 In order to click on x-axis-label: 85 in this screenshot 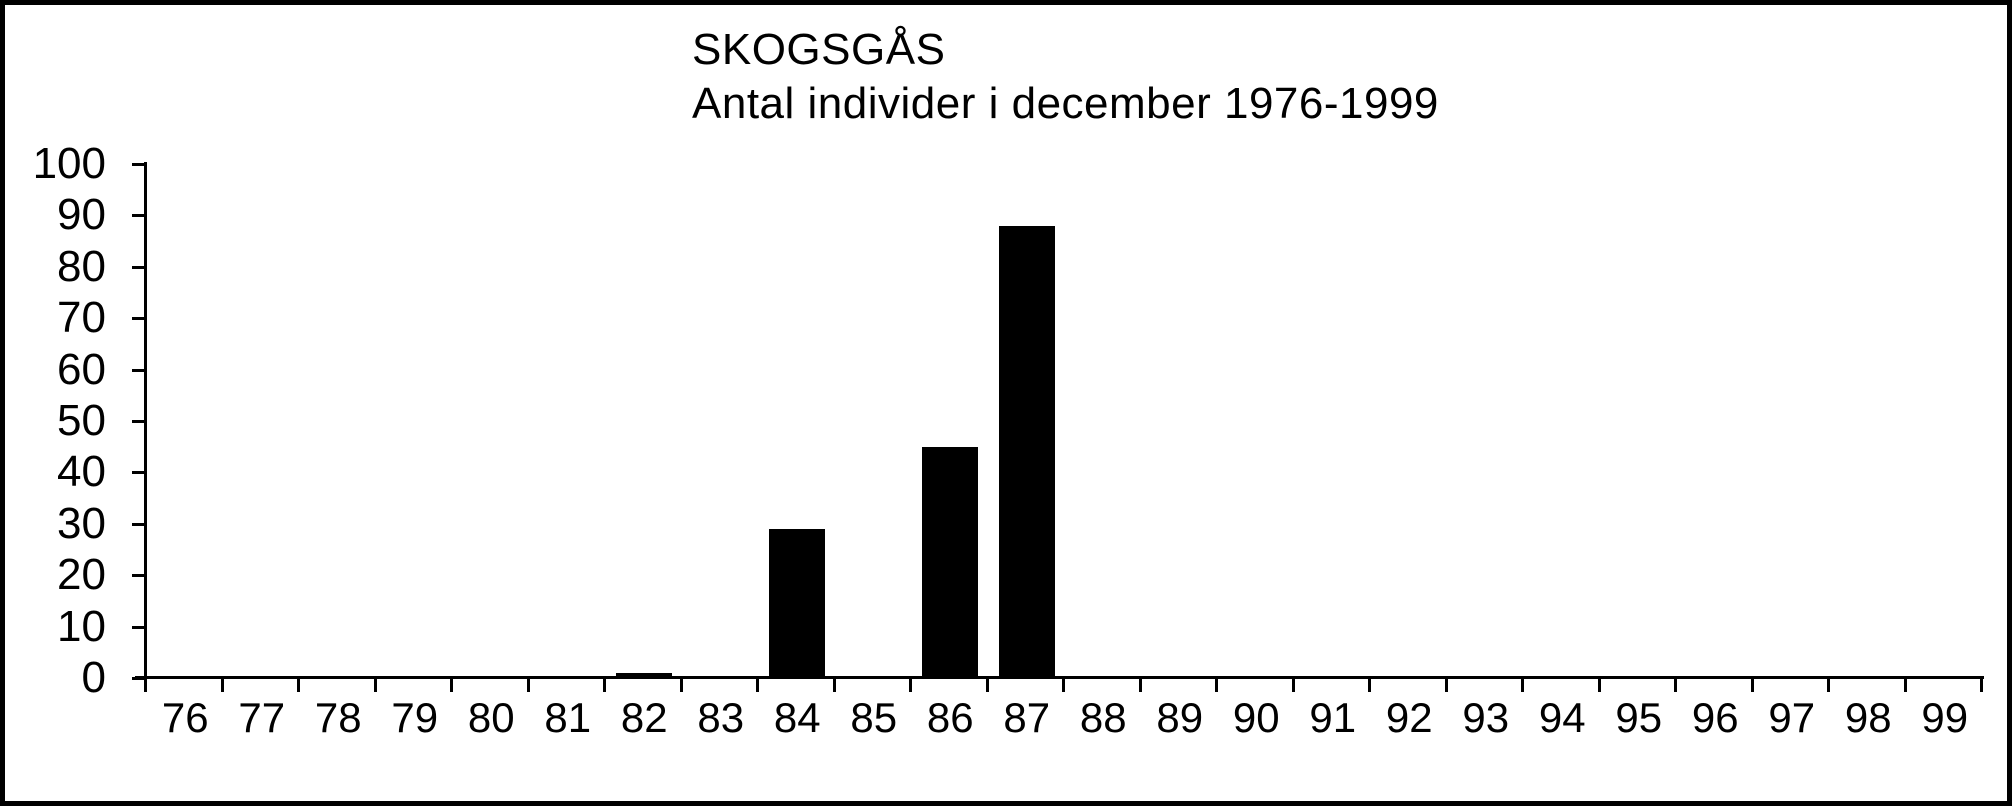, I will do `click(874, 717)`.